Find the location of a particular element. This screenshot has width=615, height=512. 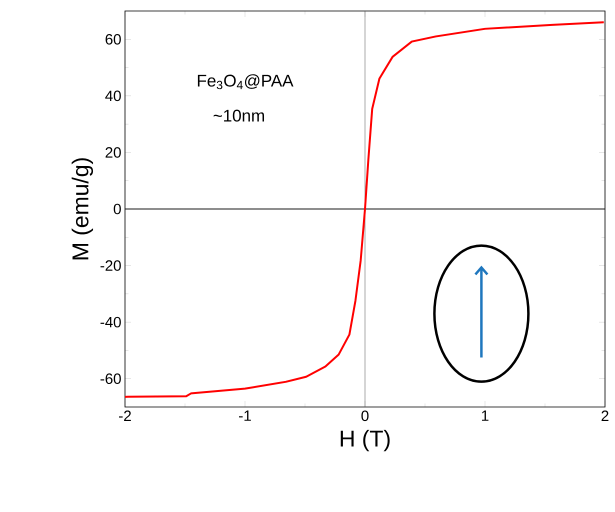

y-tick-label: -20 is located at coordinates (110, 265).